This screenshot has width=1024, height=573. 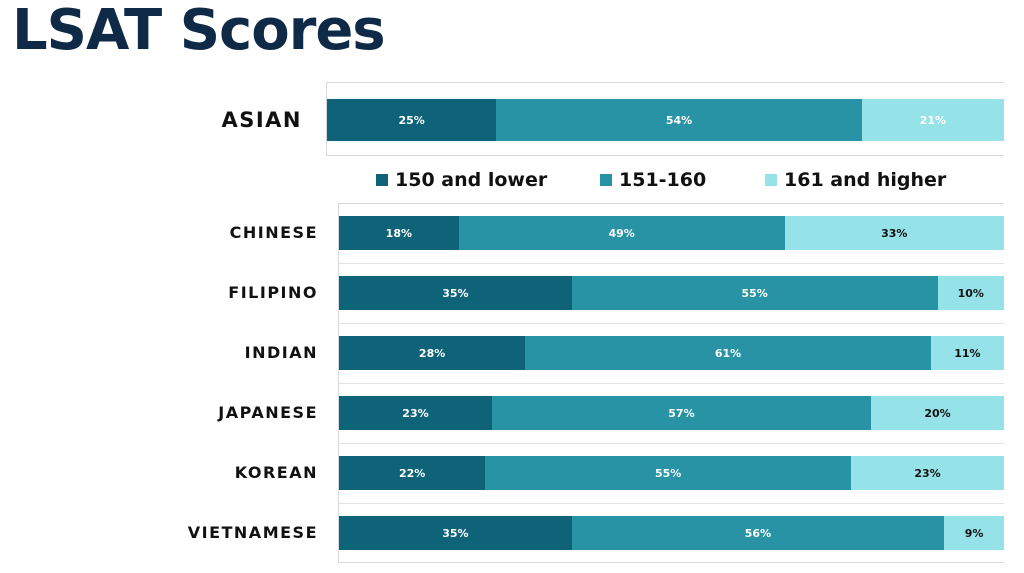 I want to click on category-label: JAPANESE, so click(x=268, y=412).